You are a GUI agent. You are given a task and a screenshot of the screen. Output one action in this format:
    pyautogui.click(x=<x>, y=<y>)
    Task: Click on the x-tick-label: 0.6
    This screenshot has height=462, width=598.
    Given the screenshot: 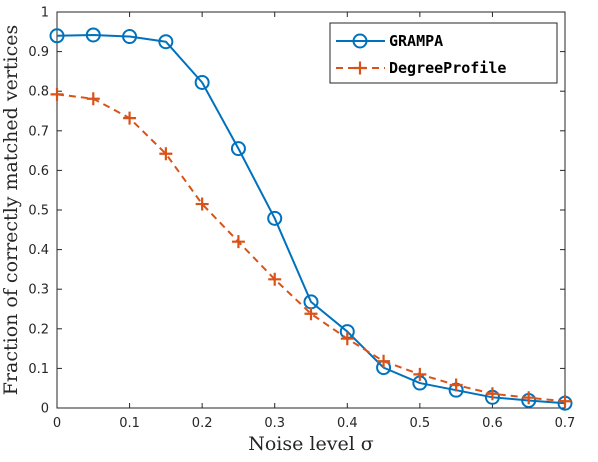 What is the action you would take?
    pyautogui.click(x=492, y=423)
    